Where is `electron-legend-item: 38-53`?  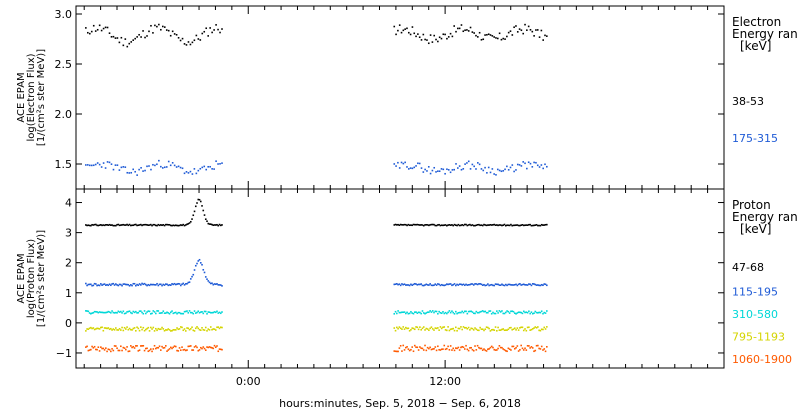
electron-legend-item: 38-53 is located at coordinates (748, 101).